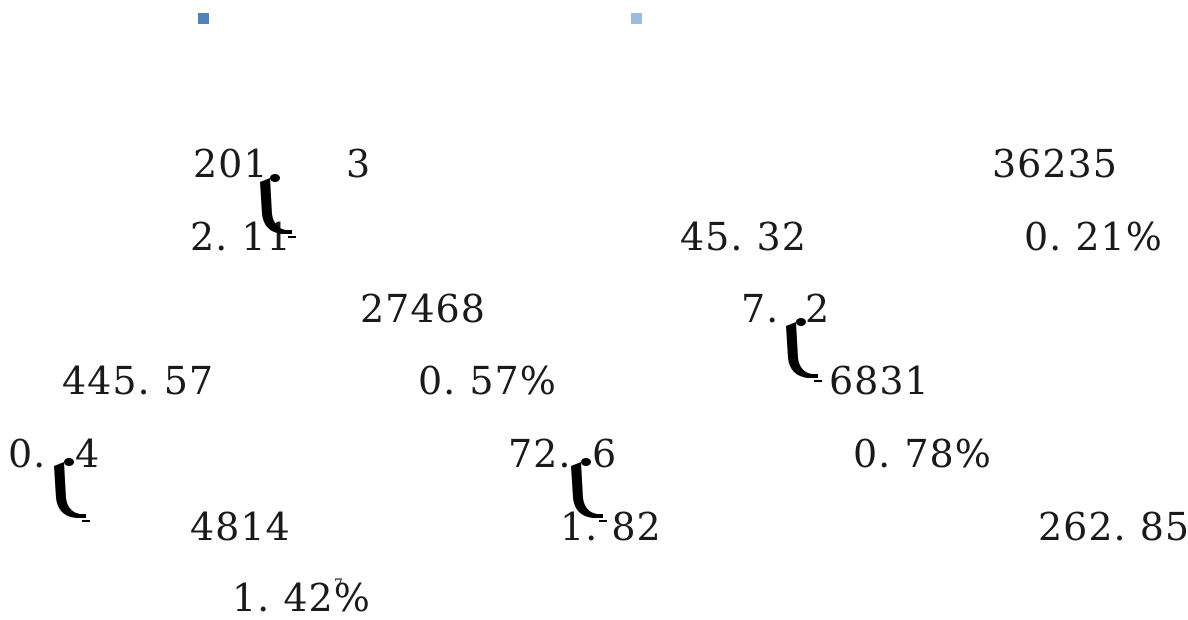 This screenshot has height=620, width=1188. What do you see at coordinates (359, 164) in the screenshot?
I see `cell-value: 3` at bounding box center [359, 164].